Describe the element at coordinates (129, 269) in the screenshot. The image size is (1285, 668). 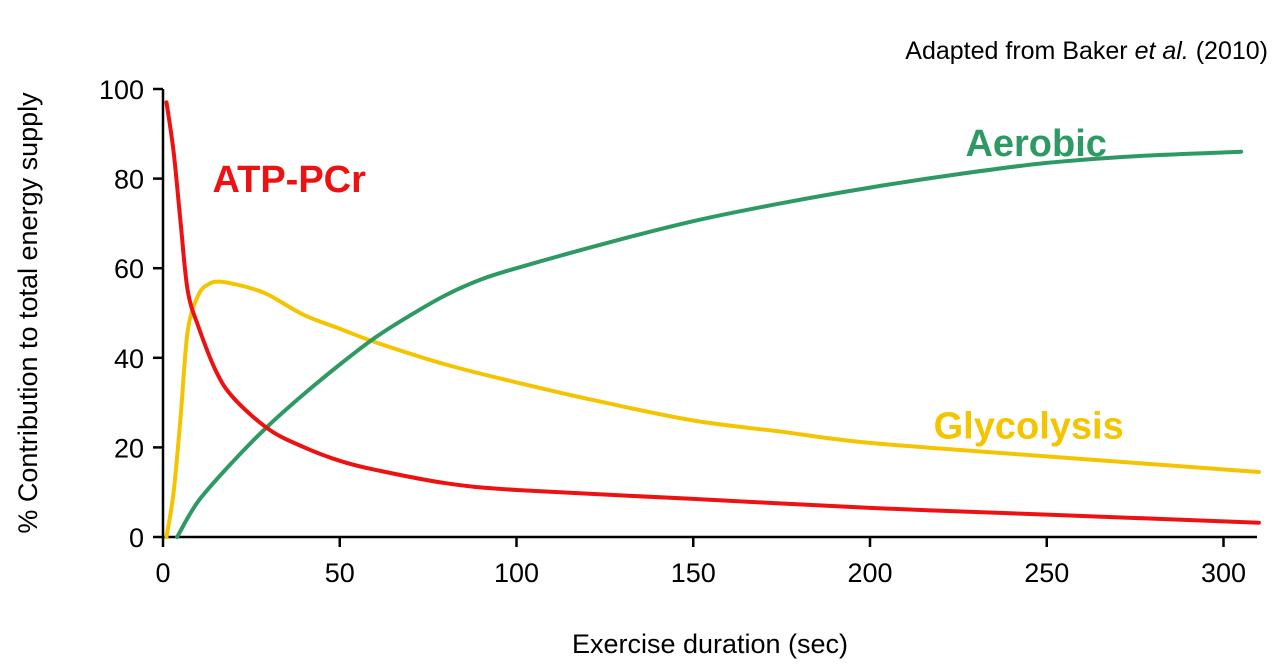
I see `y-tick-label-3: 60` at that location.